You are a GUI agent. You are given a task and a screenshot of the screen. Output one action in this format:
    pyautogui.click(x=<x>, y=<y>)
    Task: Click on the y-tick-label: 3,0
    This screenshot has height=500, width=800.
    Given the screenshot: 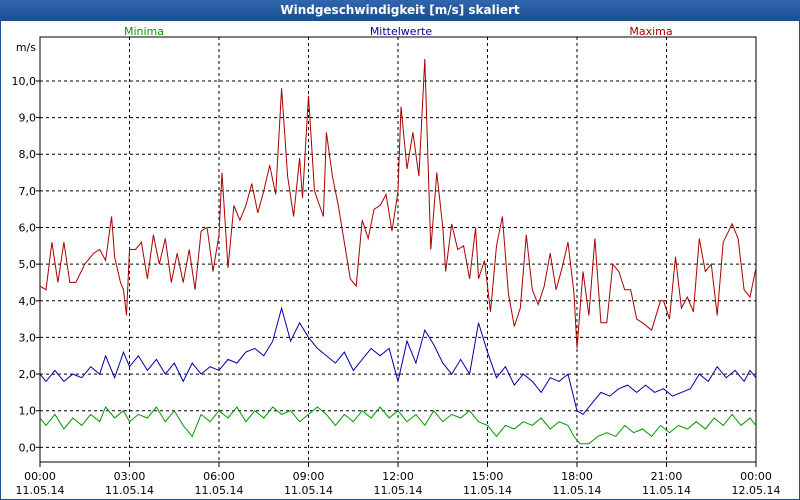 What is the action you would take?
    pyautogui.click(x=28, y=337)
    